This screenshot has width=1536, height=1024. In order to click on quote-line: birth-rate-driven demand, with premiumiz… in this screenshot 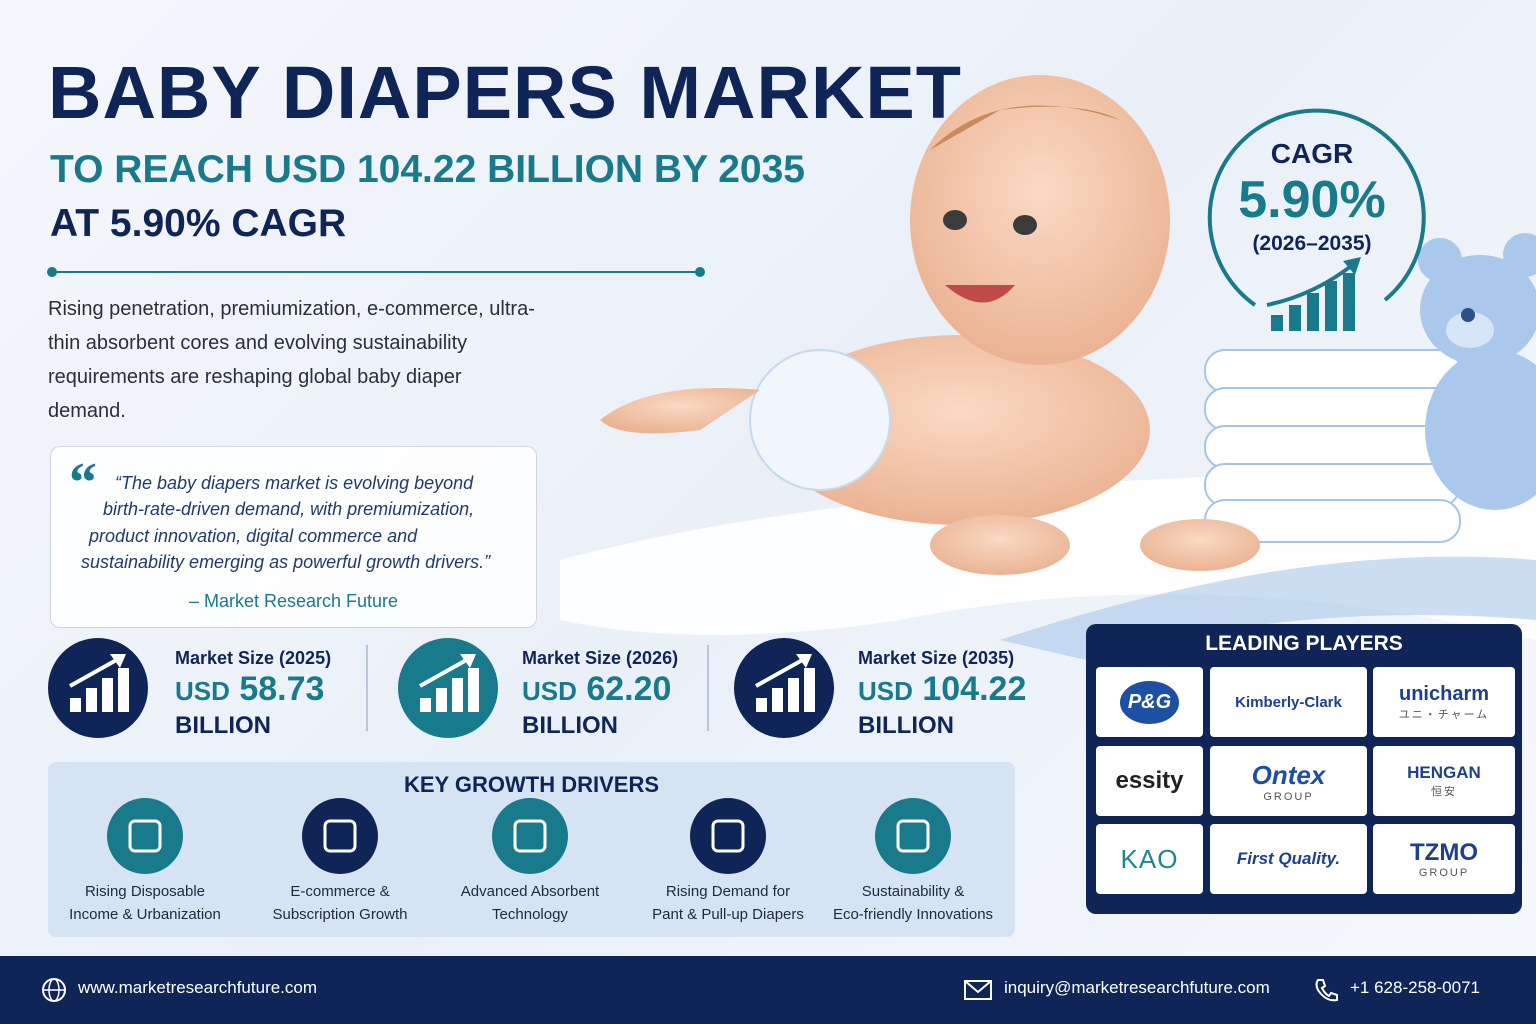, I will do `click(289, 509)`.